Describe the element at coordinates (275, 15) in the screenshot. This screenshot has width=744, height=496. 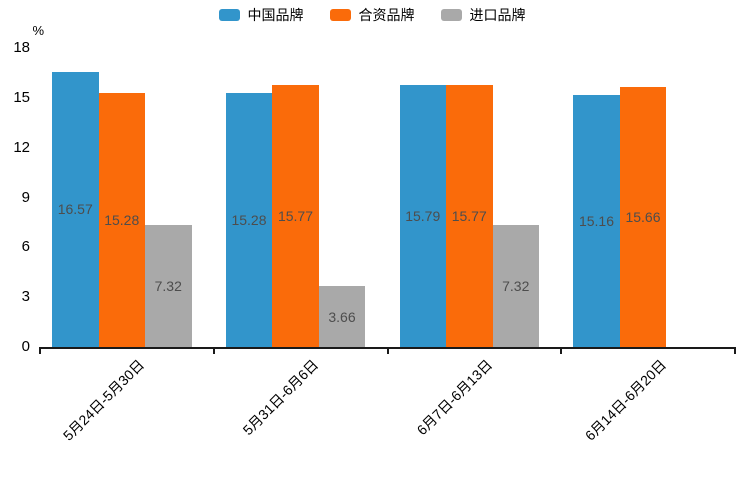
I see `legend-item-label: 中国品牌` at that location.